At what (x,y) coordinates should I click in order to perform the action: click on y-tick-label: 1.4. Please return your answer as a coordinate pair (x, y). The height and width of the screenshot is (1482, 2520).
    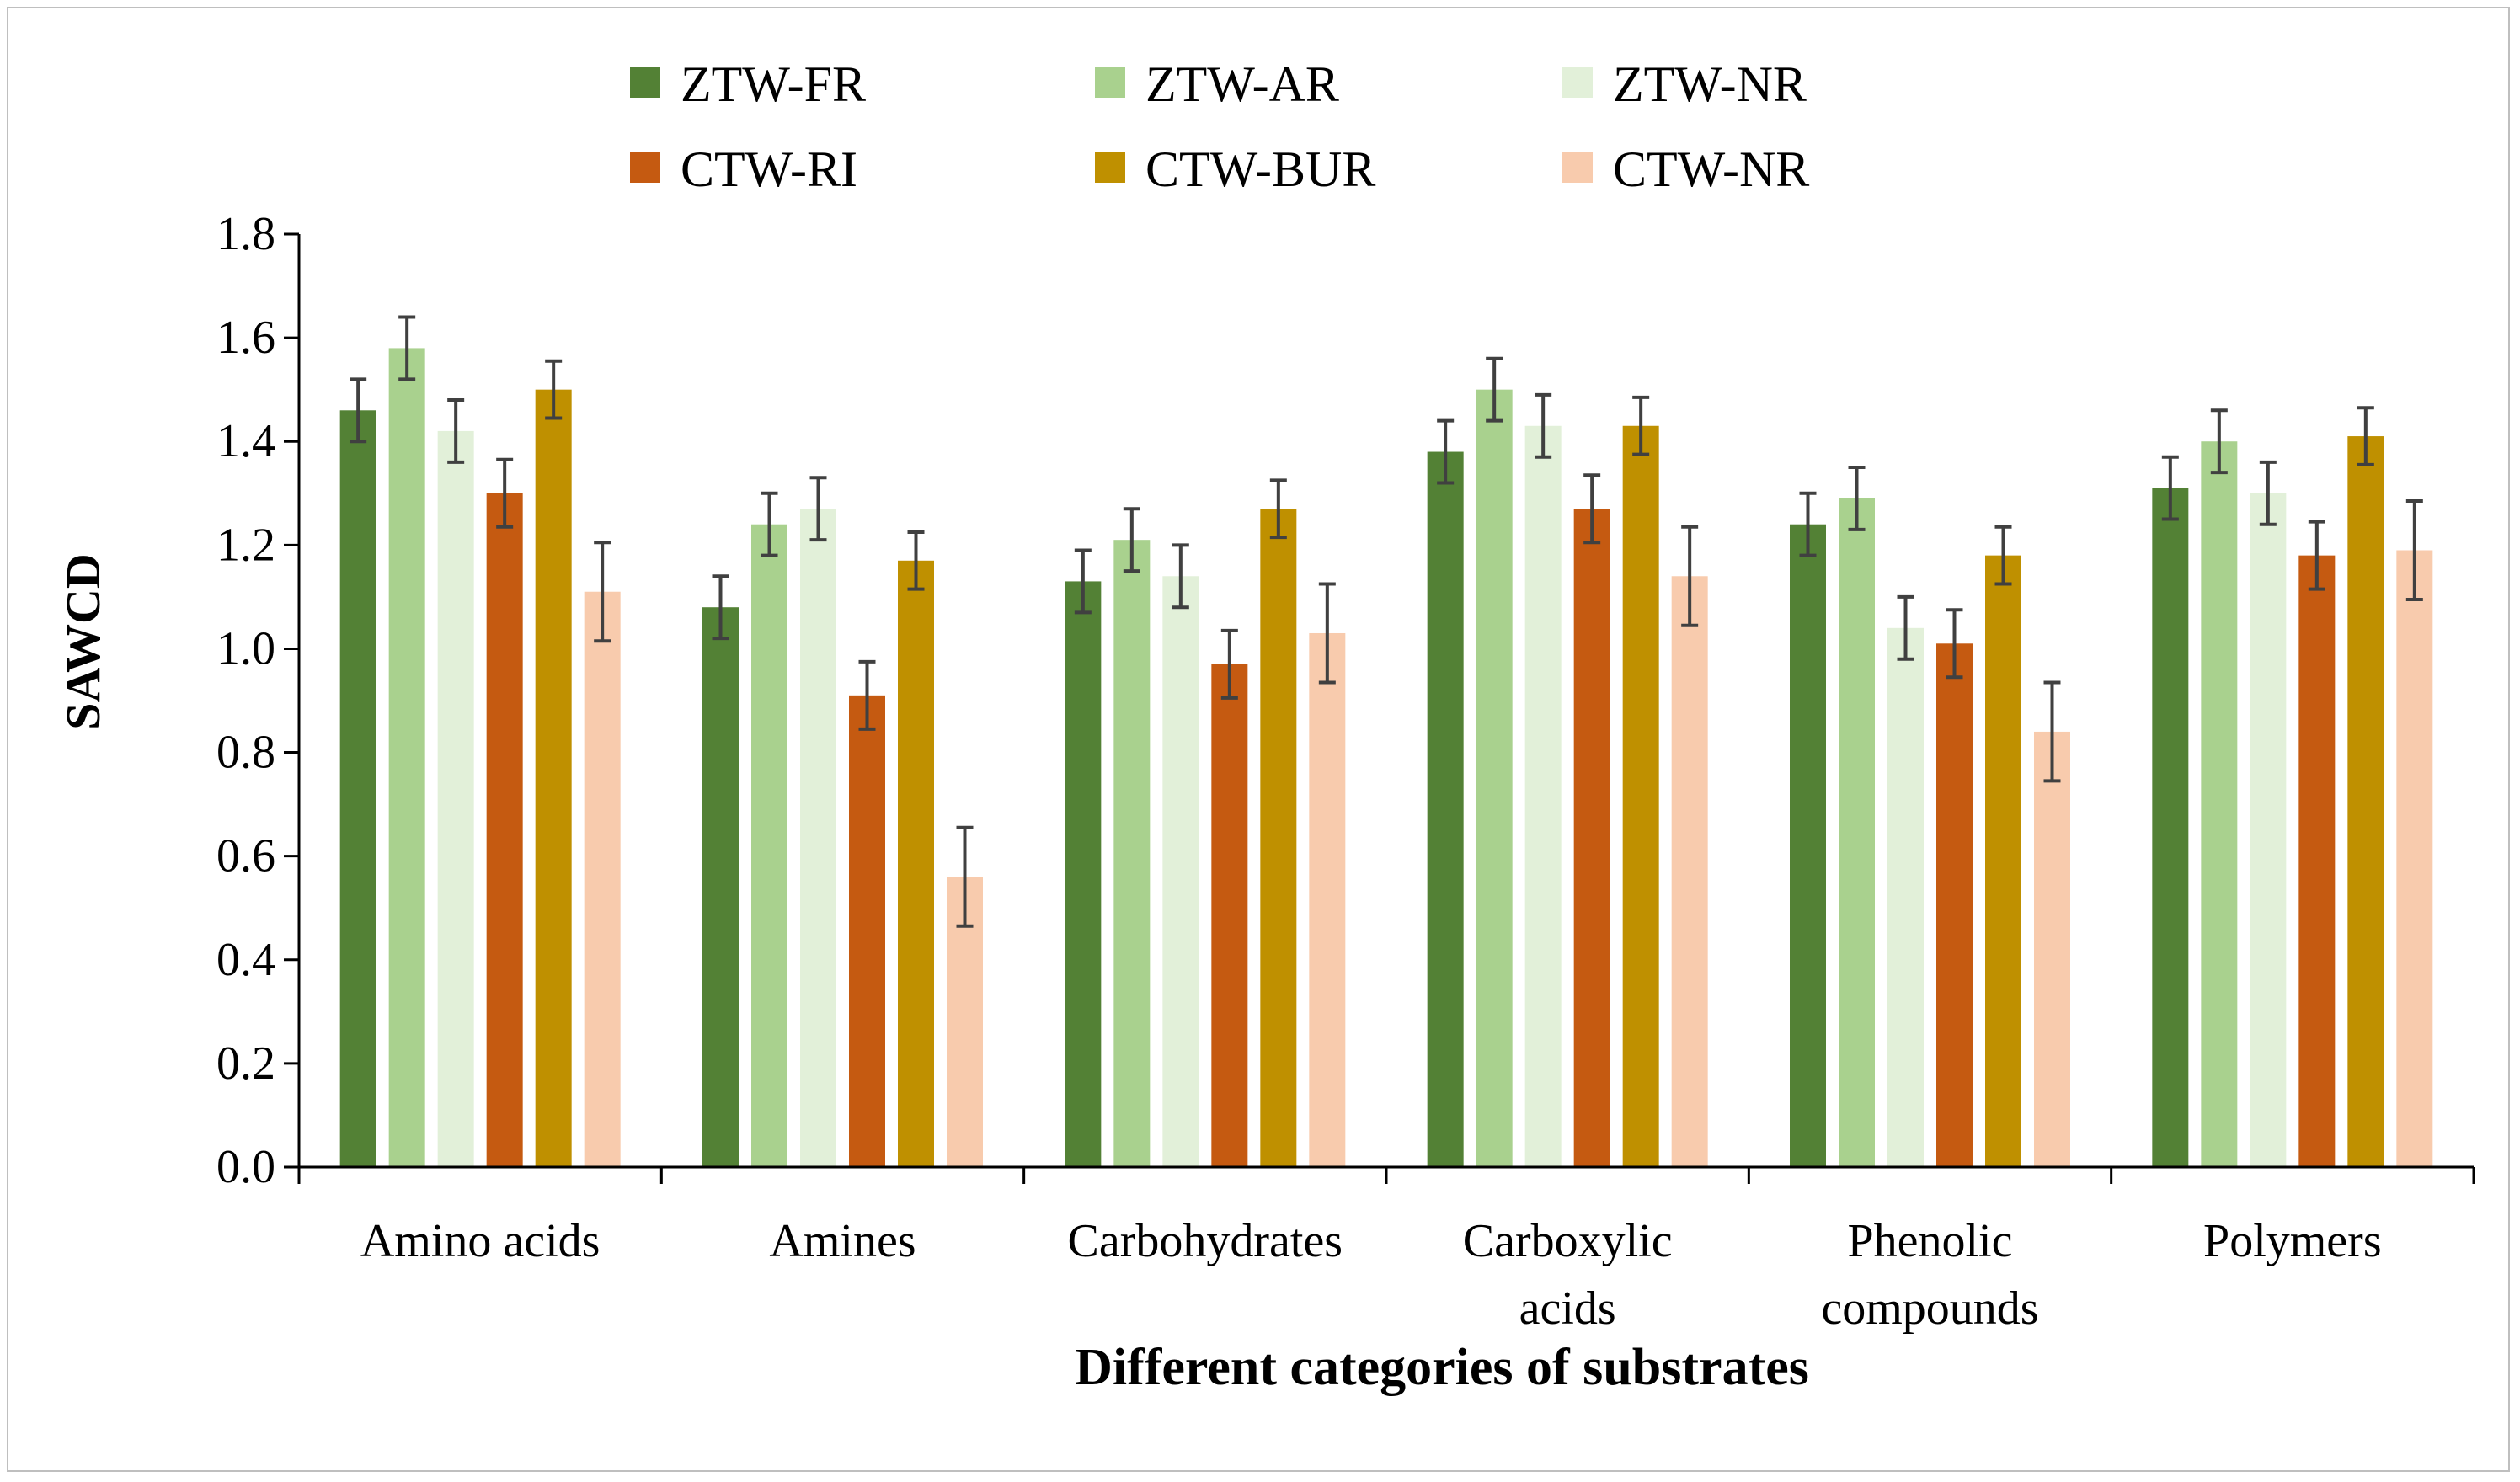
    Looking at the image, I should click on (246, 441).